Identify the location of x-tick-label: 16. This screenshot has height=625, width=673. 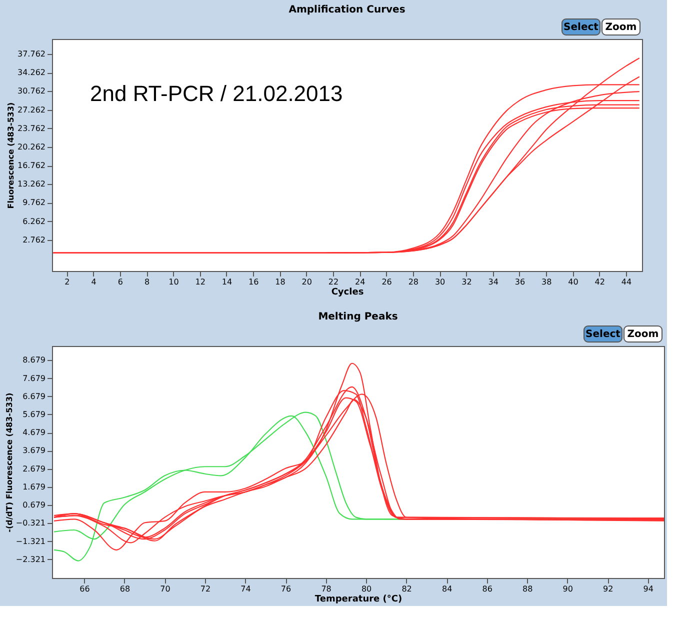
(253, 282).